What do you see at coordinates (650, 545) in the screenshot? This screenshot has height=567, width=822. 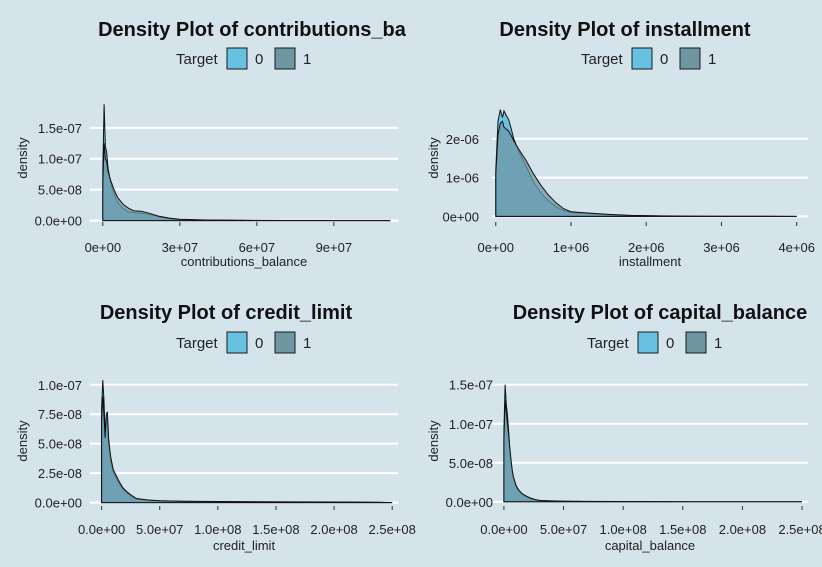 I see `x-axis-label: capital_balance` at bounding box center [650, 545].